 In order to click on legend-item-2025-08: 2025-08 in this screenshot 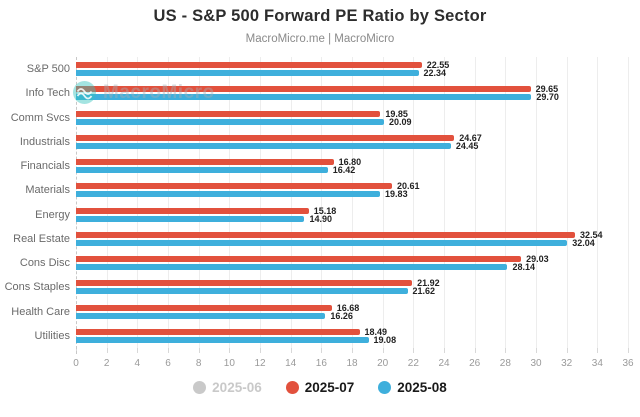, I will do `click(412, 387)`.